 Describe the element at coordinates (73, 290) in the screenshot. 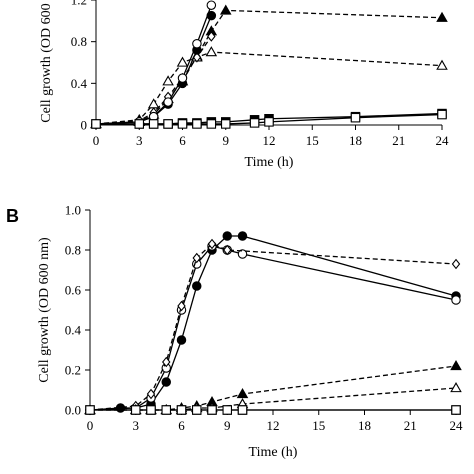

I see `y-tick-label: 0.6` at that location.